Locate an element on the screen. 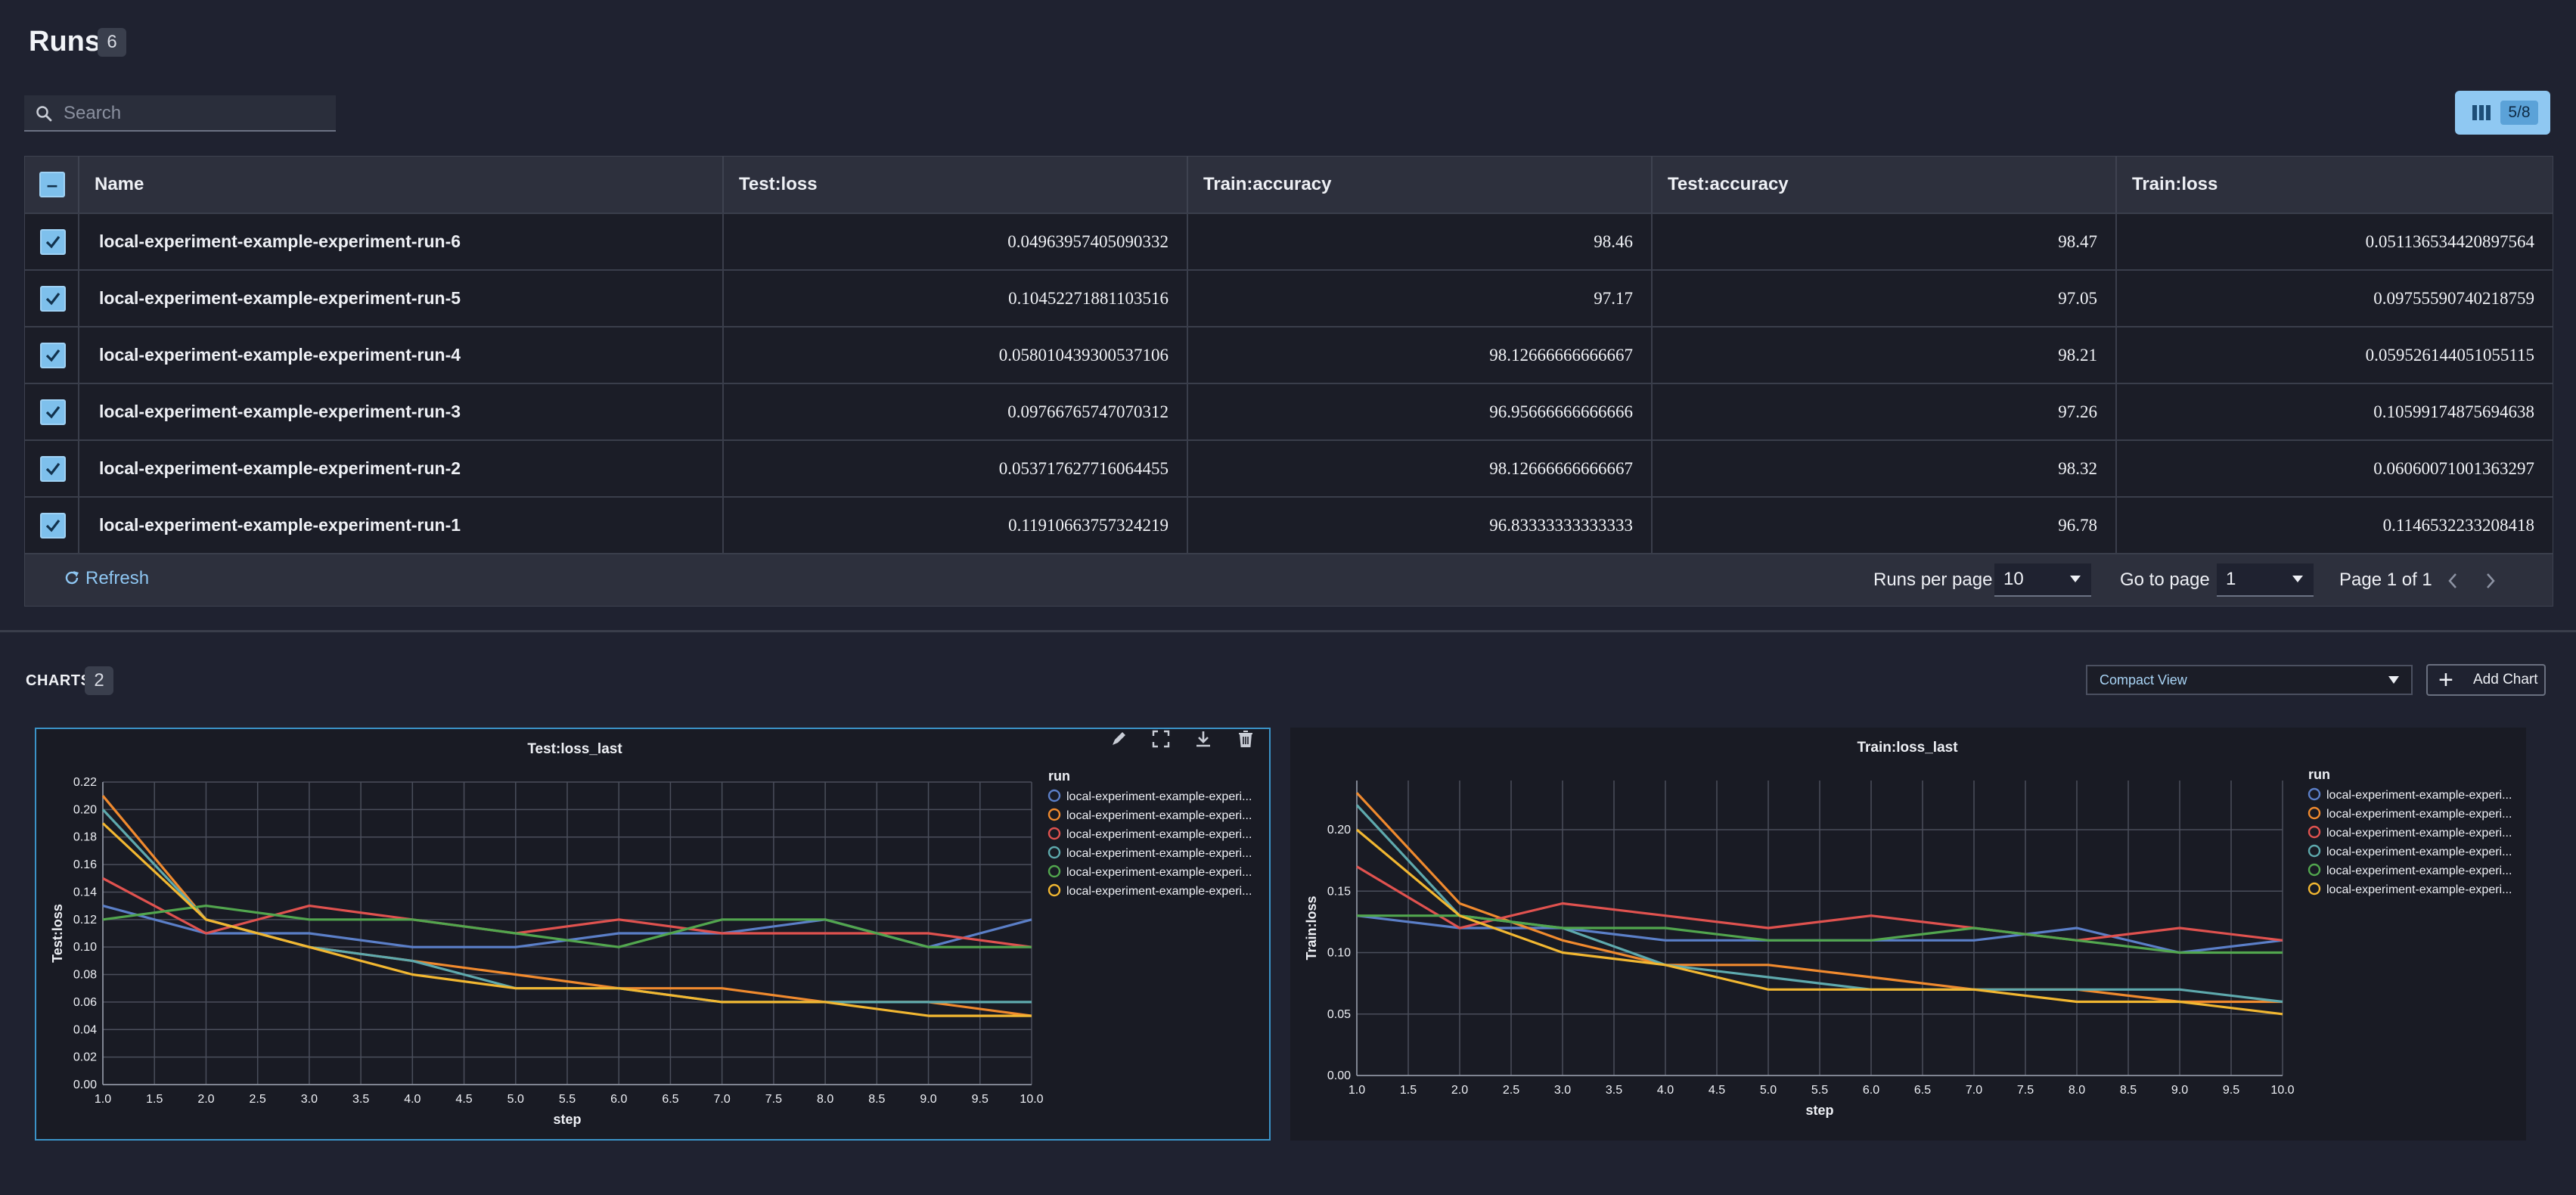 Image resolution: width=2576 pixels, height=1195 pixels. cell-train-loss: 0.06060071001363297 is located at coordinates (2453, 468).